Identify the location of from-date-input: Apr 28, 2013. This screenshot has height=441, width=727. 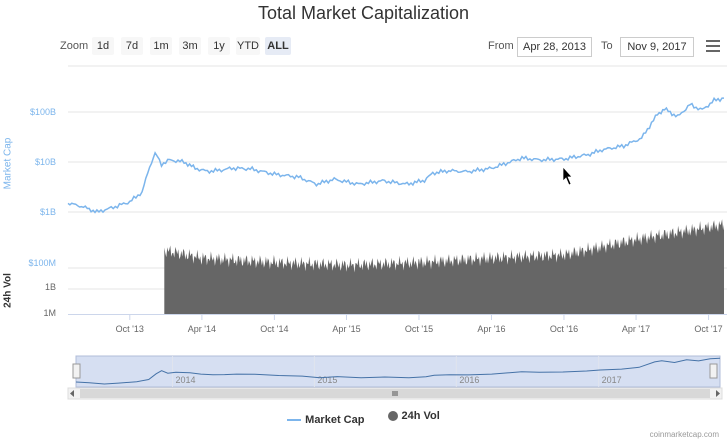
(554, 47).